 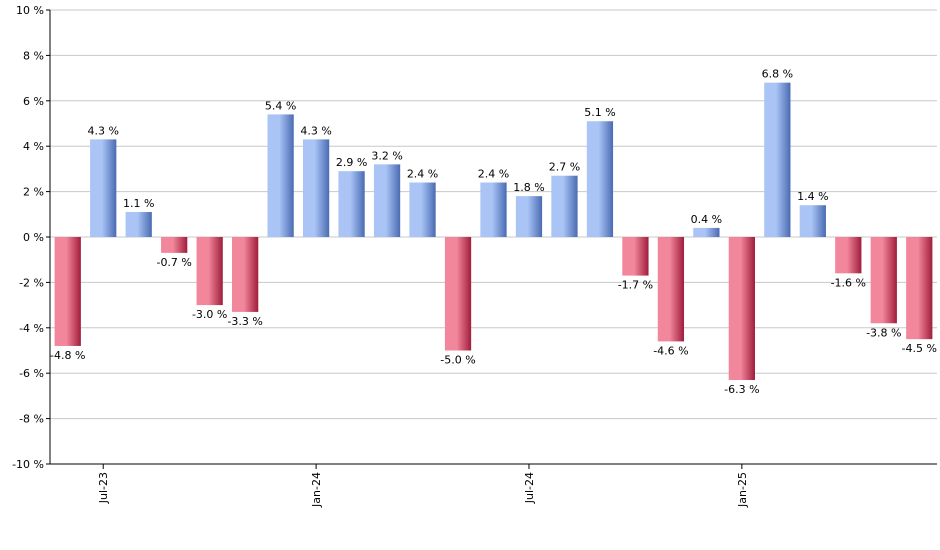 I want to click on y-tick-label: 10 %, so click(x=30, y=10).